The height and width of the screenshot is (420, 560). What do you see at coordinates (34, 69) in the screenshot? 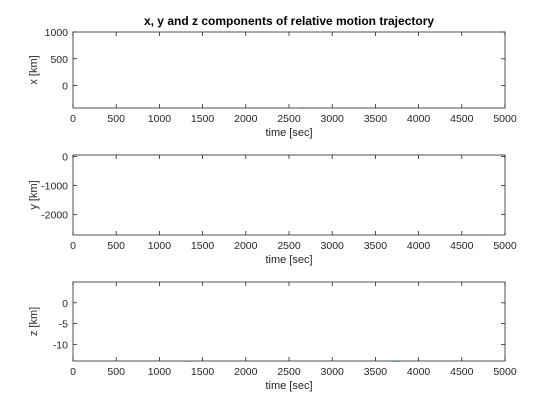
I see `y-axis-label: x [km]` at bounding box center [34, 69].